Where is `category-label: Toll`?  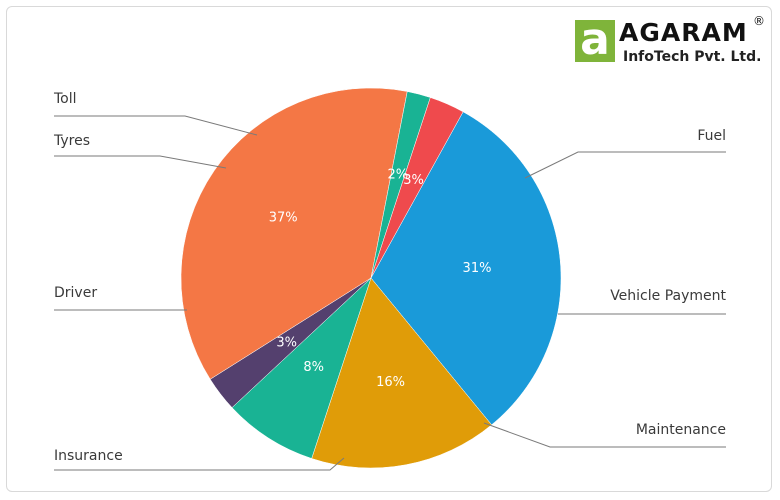 category-label: Toll is located at coordinates (65, 99).